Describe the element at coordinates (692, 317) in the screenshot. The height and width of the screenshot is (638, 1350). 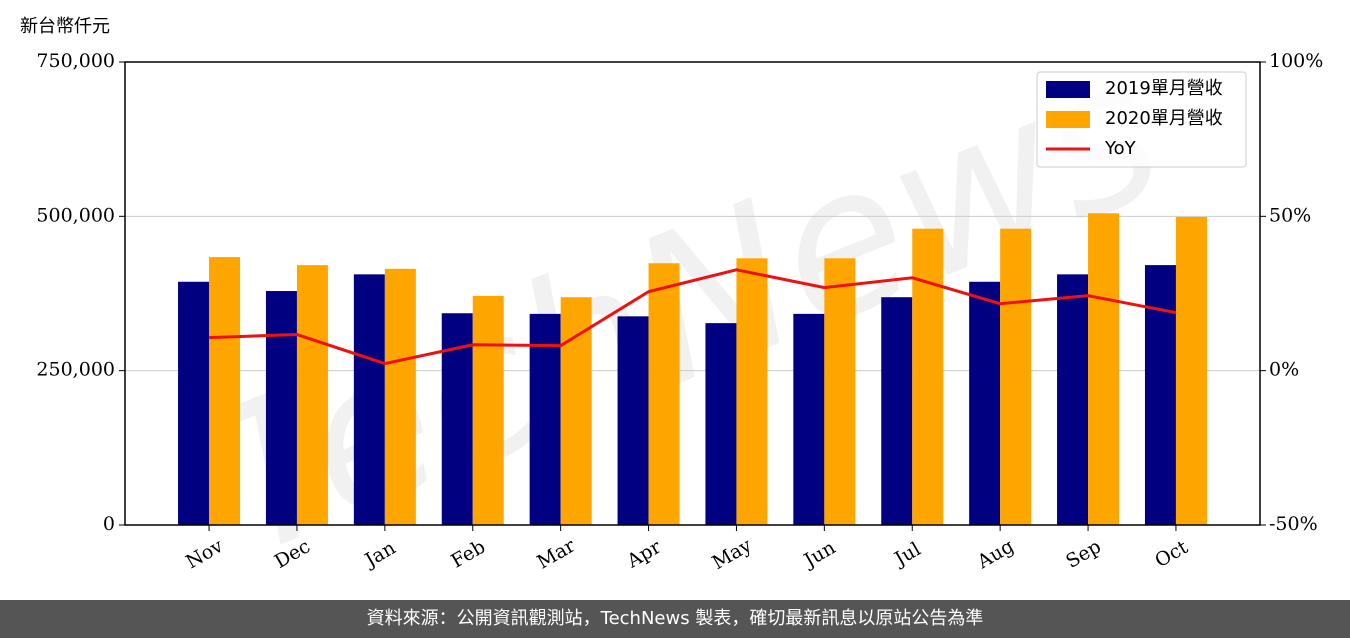
I see `line` at that location.